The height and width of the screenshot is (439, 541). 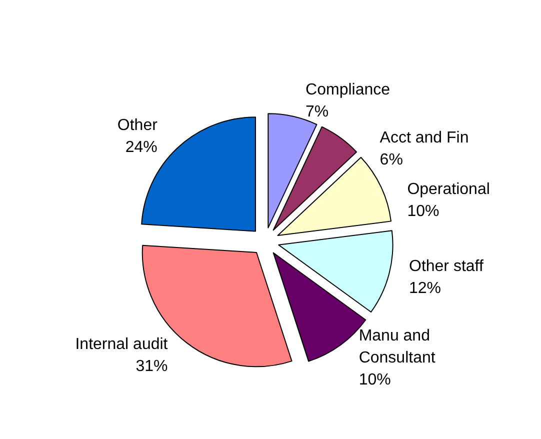 I want to click on data-label: 31%, so click(x=152, y=366).